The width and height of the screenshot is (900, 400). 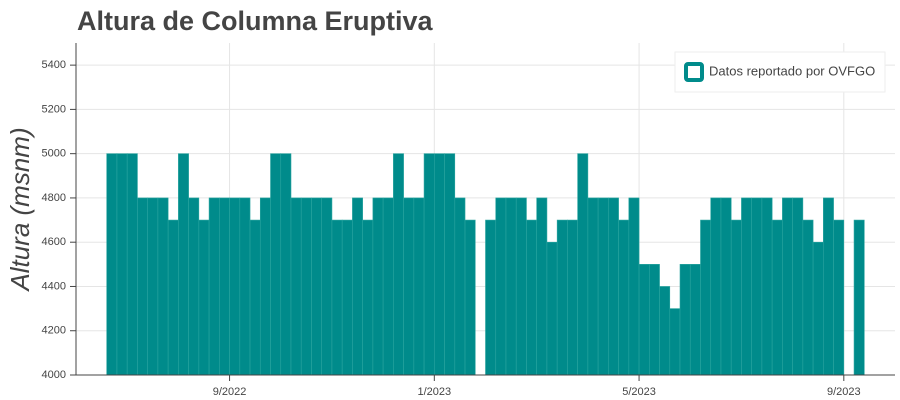 What do you see at coordinates (54, 109) in the screenshot?
I see `y-tick-label: 5200` at bounding box center [54, 109].